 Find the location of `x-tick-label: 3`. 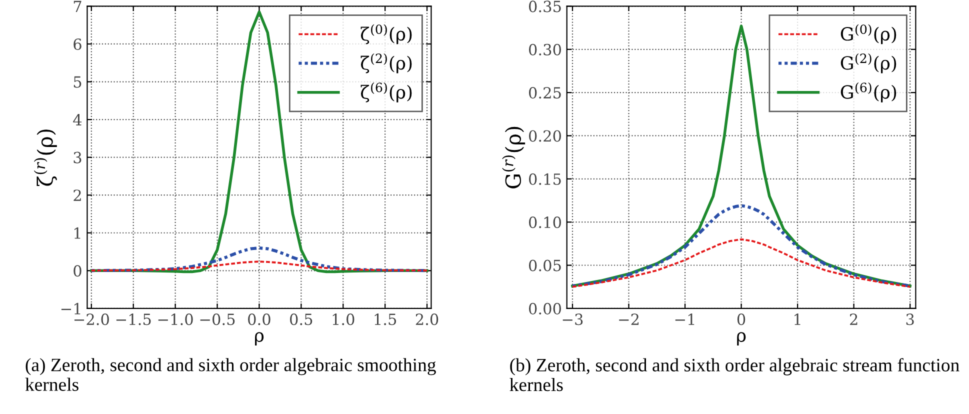

x-tick-label: 3 is located at coordinates (910, 320).